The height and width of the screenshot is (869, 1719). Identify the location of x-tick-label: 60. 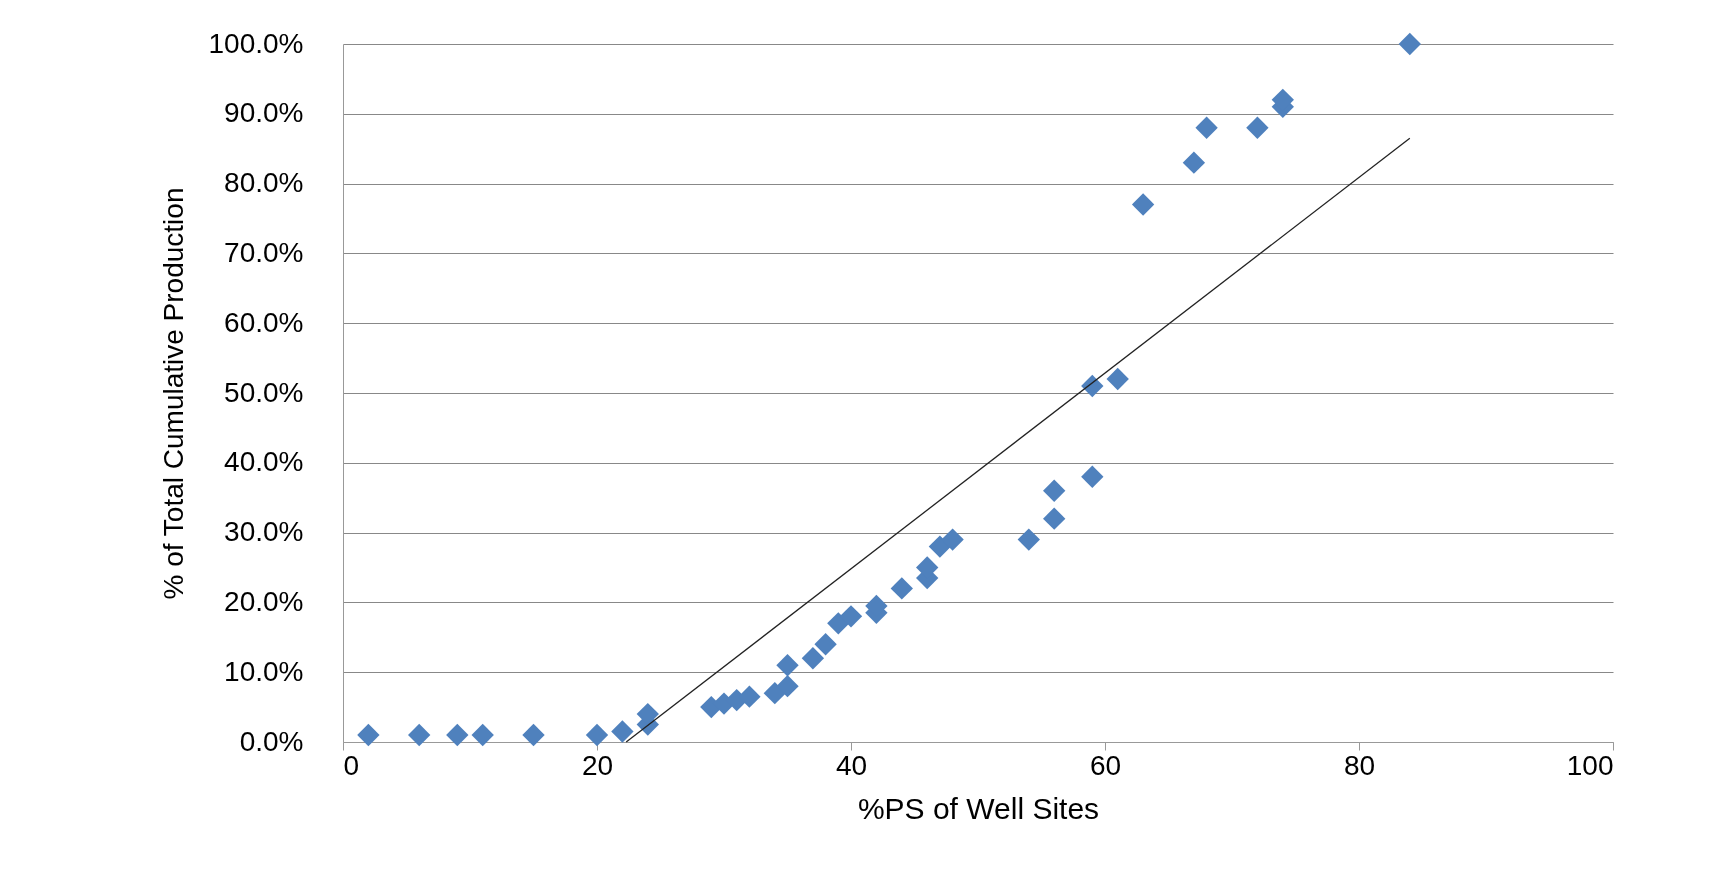
(1105, 765).